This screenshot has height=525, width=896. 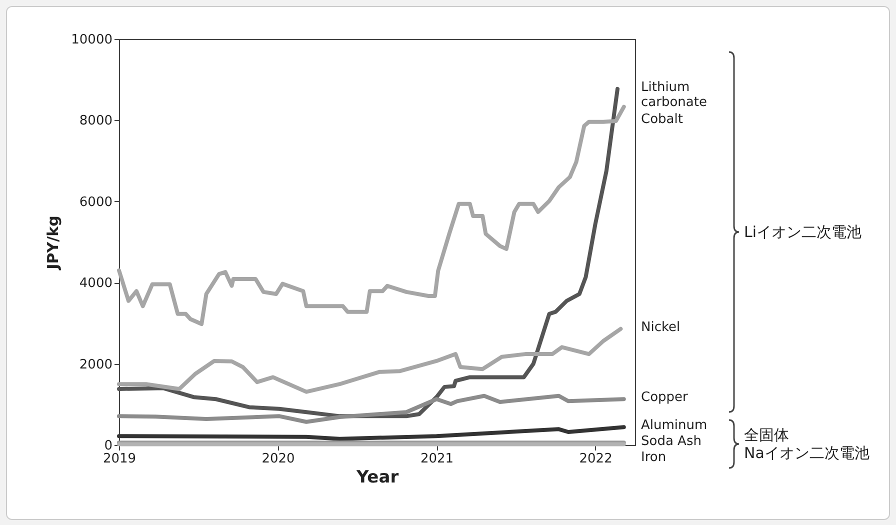 What do you see at coordinates (377, 478) in the screenshot?
I see `x-axis-title: Year` at bounding box center [377, 478].